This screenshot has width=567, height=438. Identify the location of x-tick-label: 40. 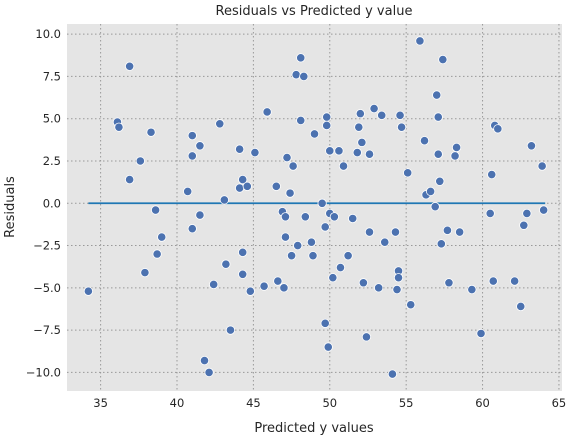
(177, 403).